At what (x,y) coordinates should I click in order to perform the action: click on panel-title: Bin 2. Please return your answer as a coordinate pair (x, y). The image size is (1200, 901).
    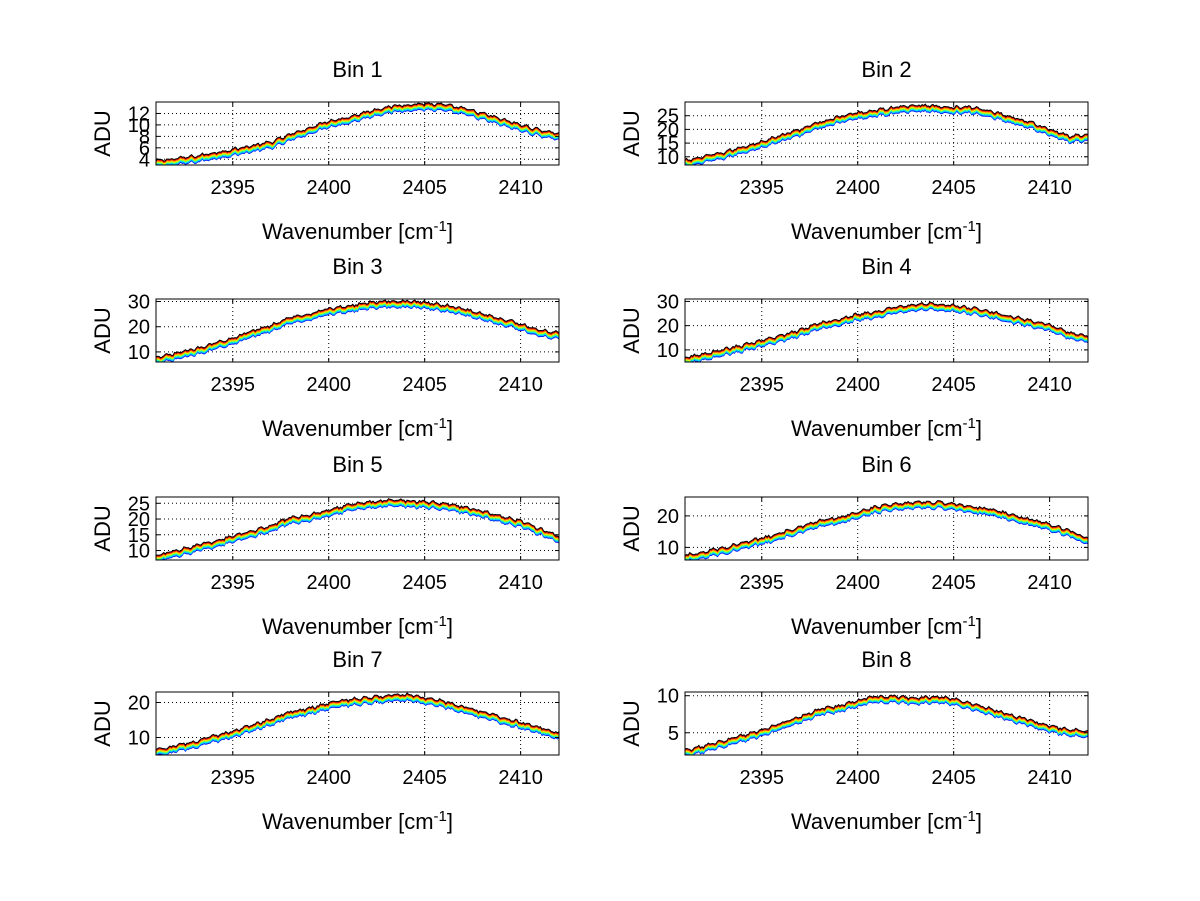
    Looking at the image, I should click on (886, 69).